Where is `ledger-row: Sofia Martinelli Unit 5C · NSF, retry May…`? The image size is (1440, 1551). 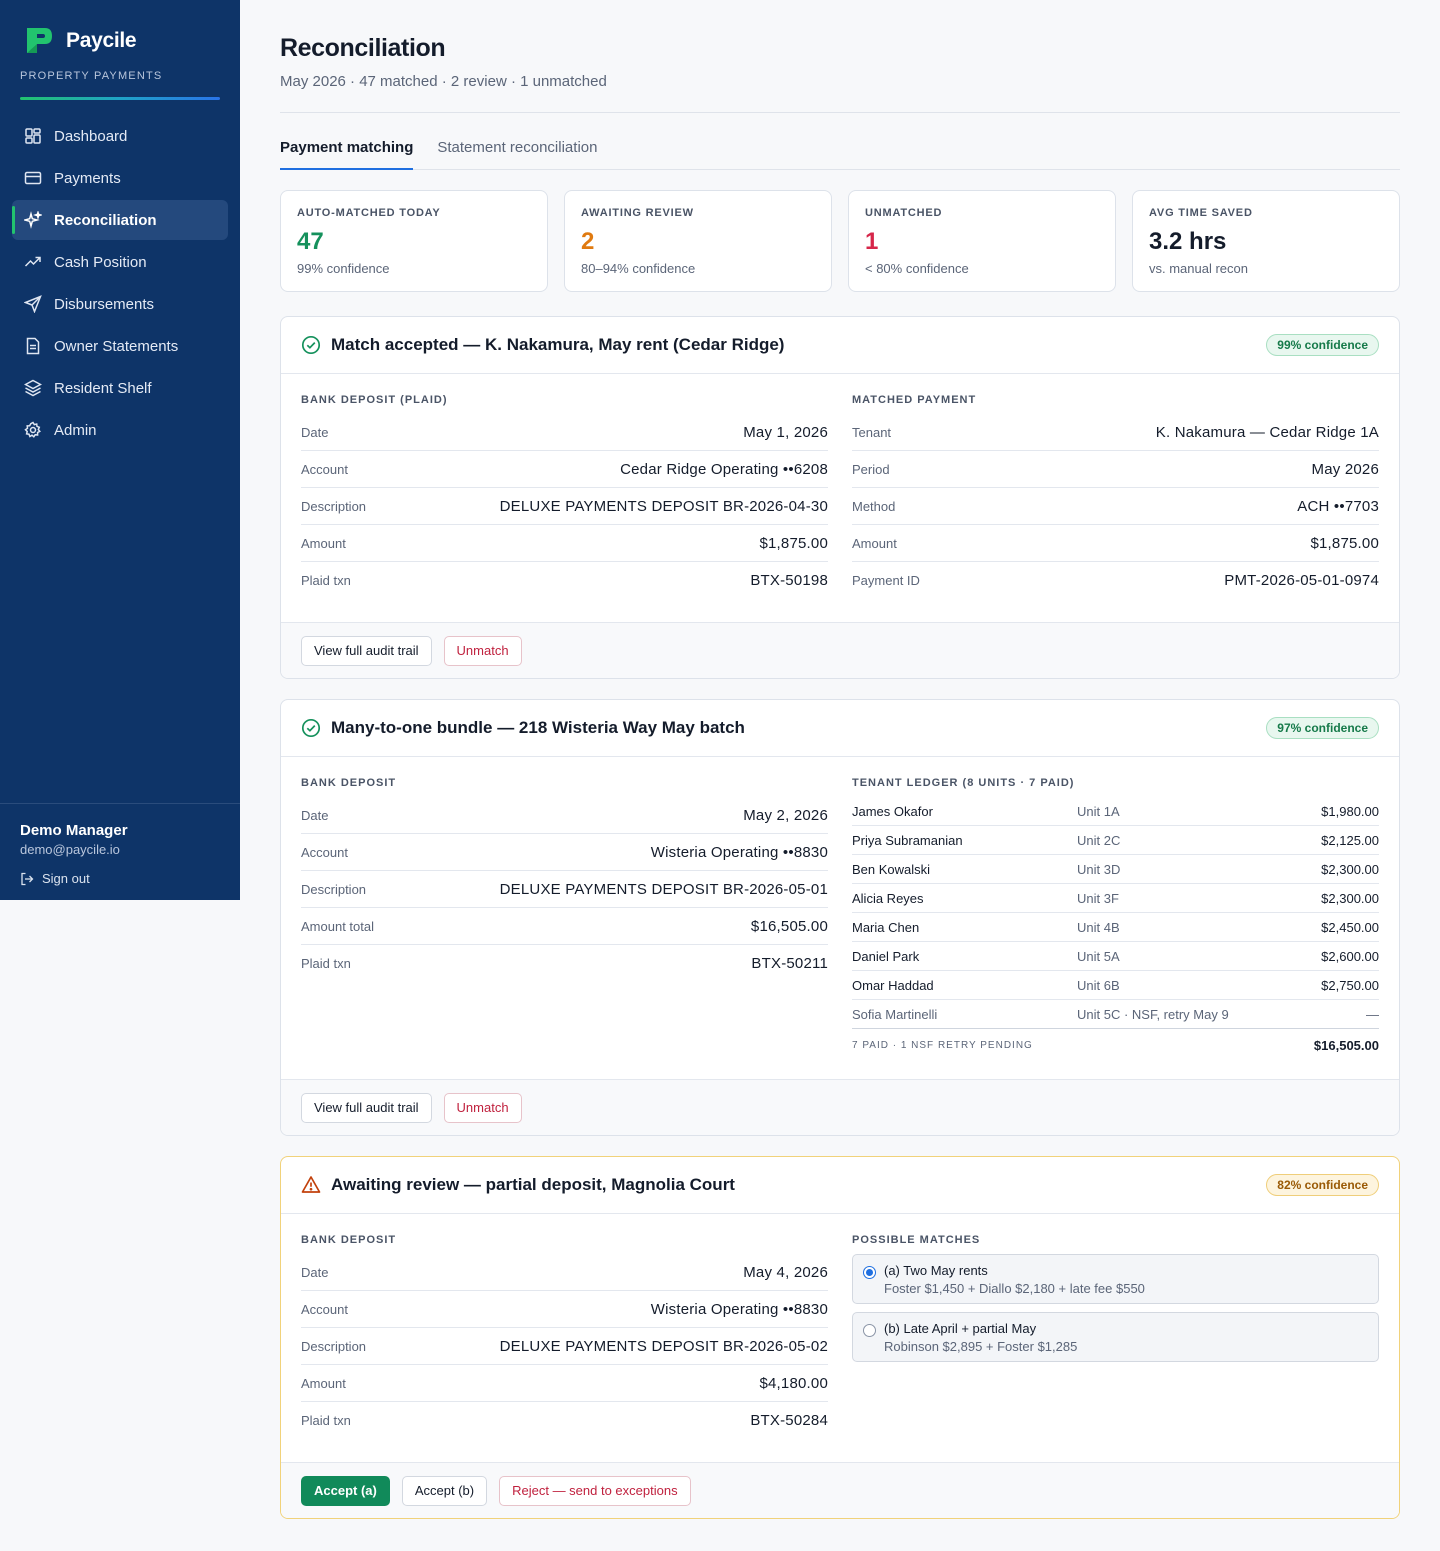
ledger-row: Sofia Martinelli Unit 5C · NSF, retry May… is located at coordinates (1115, 1014).